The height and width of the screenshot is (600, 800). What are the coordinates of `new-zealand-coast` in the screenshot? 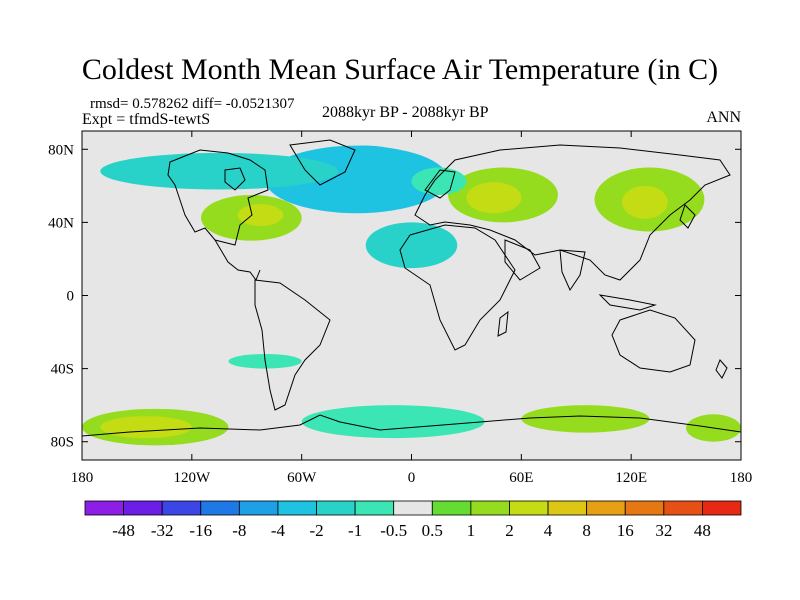 It's located at (721, 369).